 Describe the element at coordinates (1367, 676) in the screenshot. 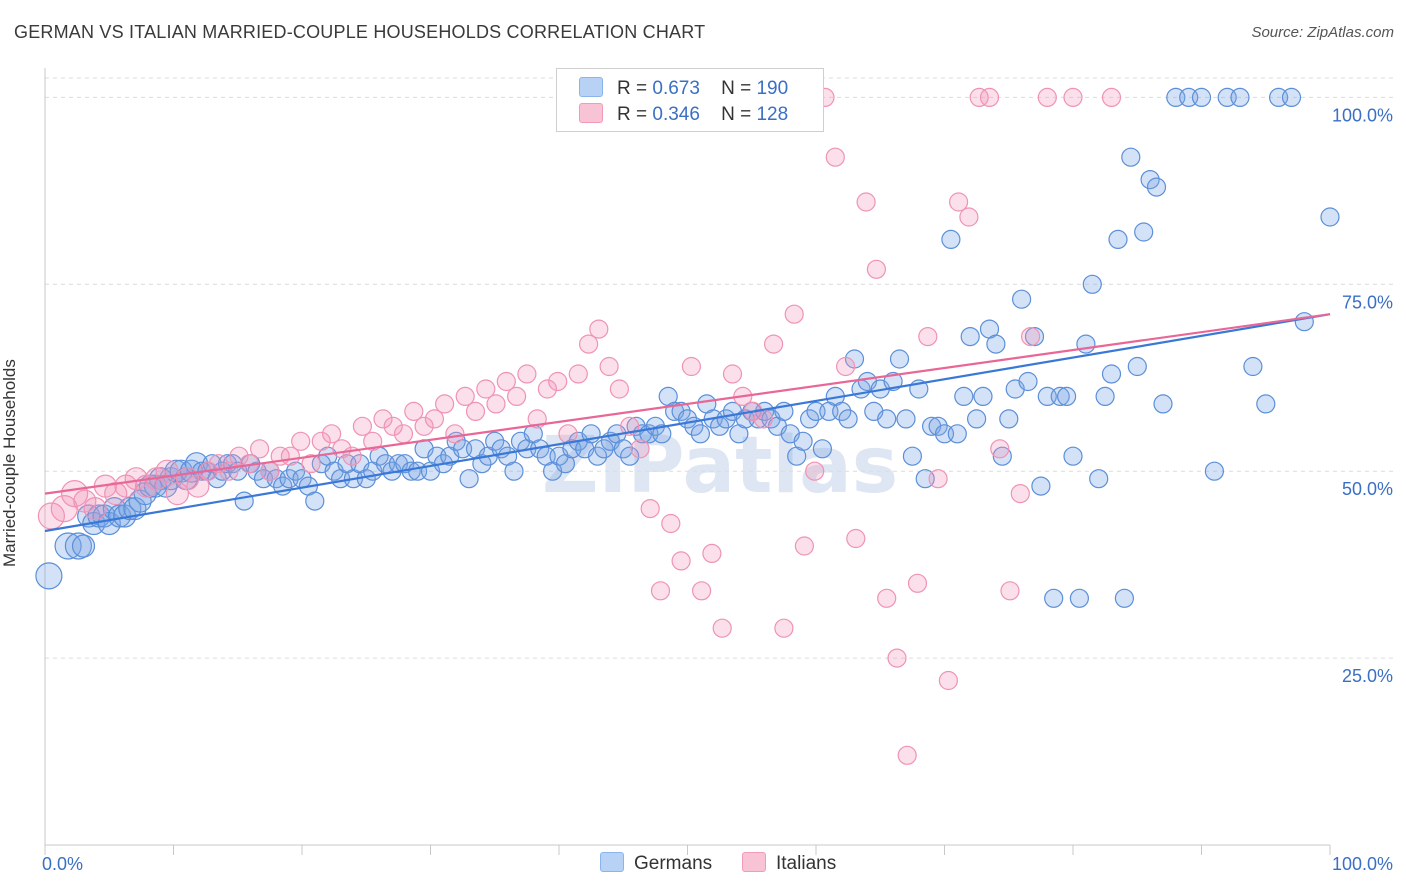

I see `y-tick-label: 25.0%` at that location.